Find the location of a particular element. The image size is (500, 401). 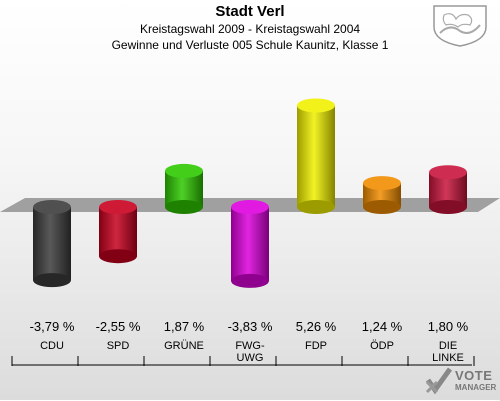

category-label: FWG- is located at coordinates (250, 346).